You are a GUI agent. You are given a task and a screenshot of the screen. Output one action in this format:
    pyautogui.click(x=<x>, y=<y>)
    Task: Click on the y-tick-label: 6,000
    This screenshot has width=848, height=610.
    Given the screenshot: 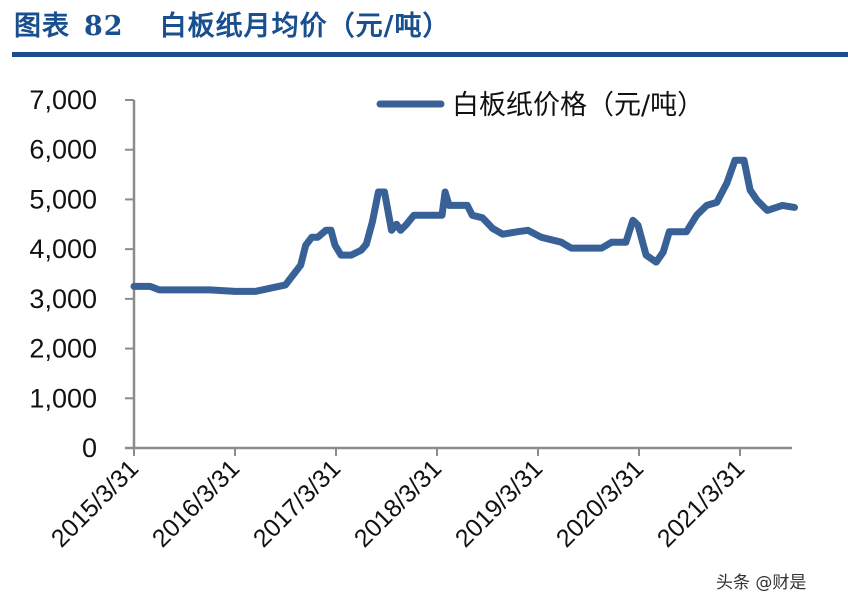 What is the action you would take?
    pyautogui.click(x=63, y=150)
    